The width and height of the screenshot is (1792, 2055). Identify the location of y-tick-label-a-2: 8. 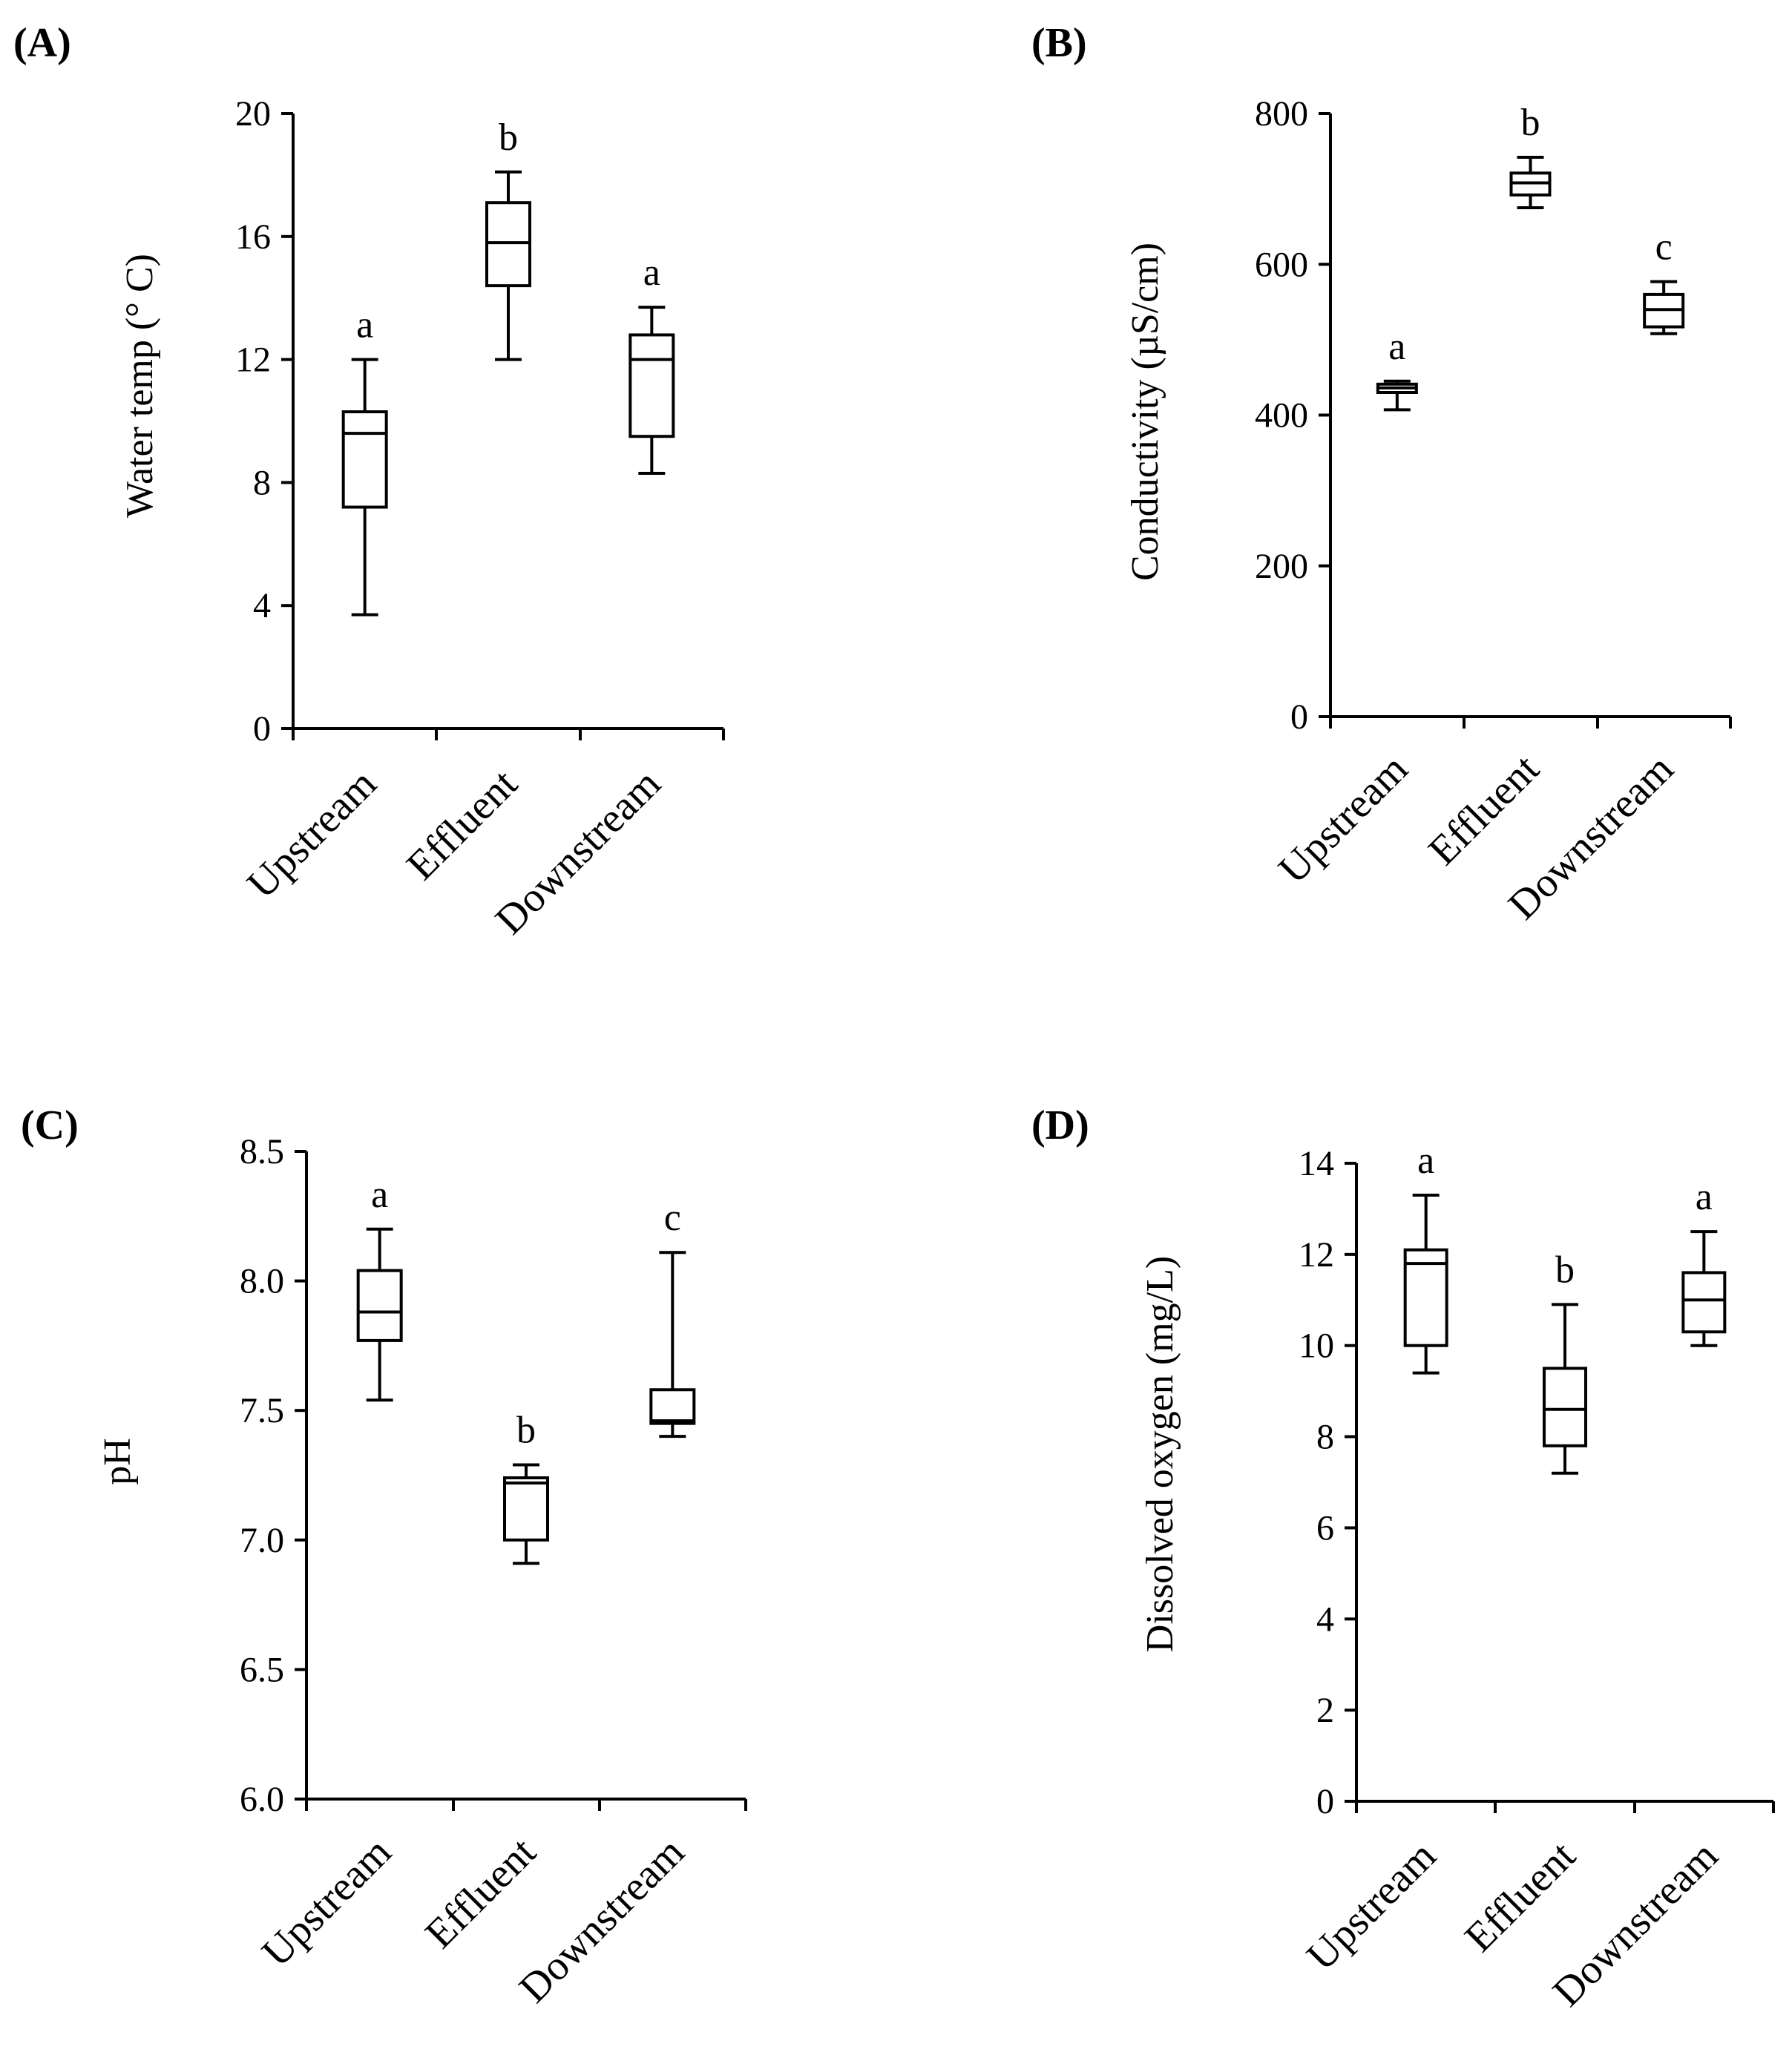
(262, 482).